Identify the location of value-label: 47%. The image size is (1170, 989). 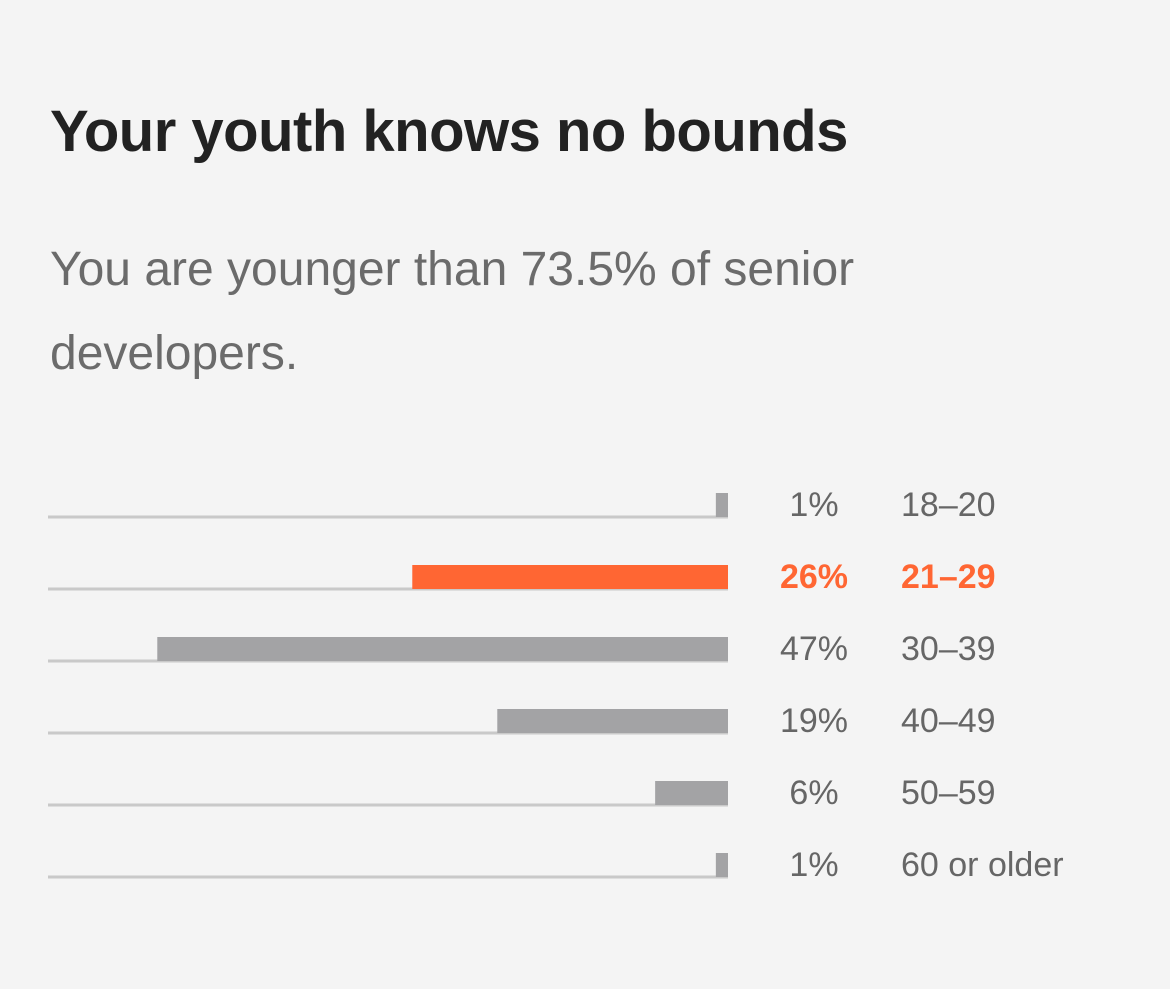
(814, 649).